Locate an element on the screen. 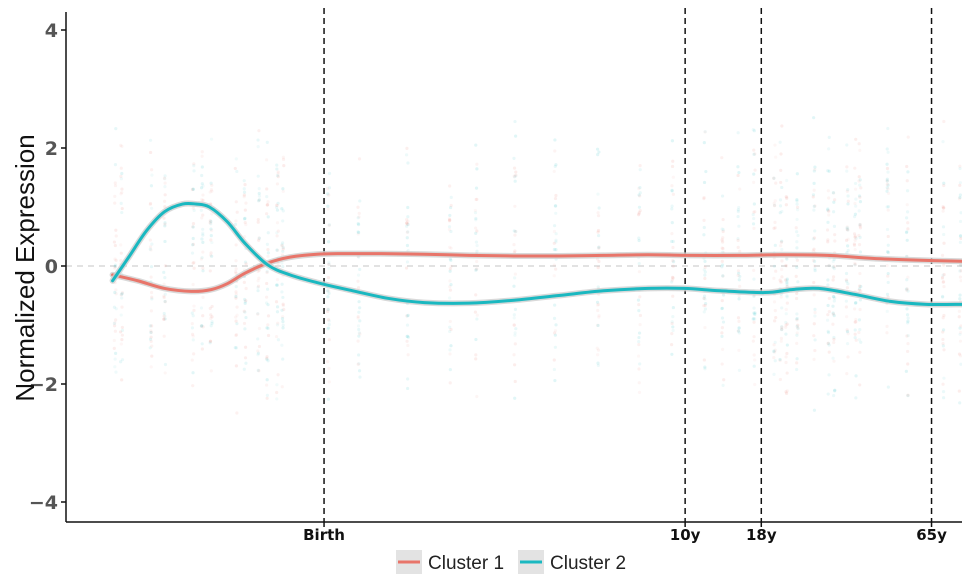 This screenshot has height=574, width=962. sample-column is located at coordinates (959, 284).